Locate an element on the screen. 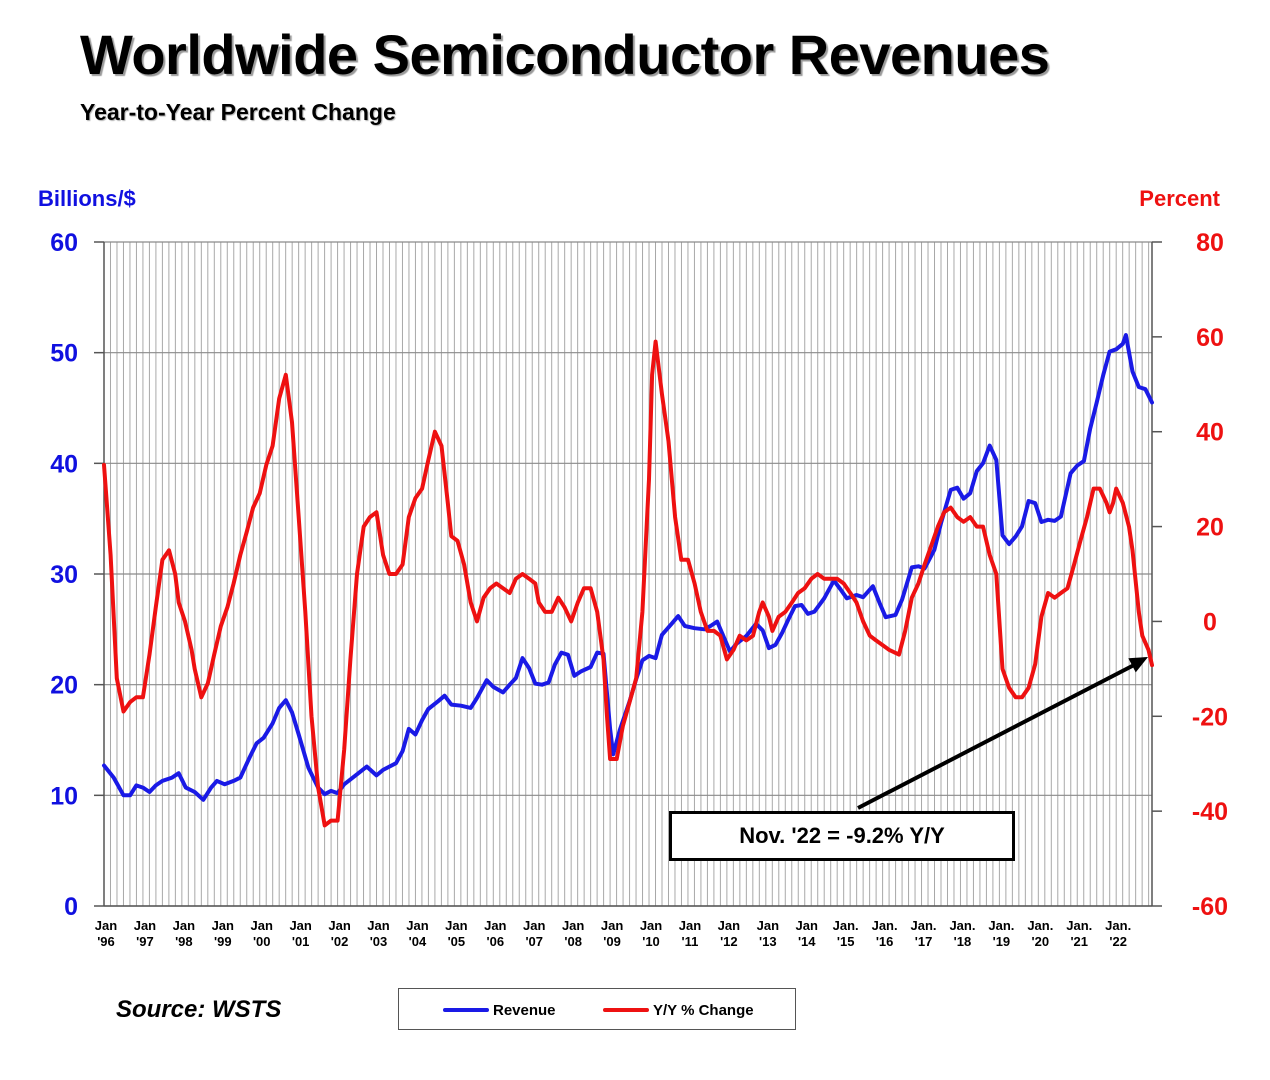 The height and width of the screenshot is (1080, 1270). chart-subtitle: Year-to-Year Percent Change is located at coordinates (238, 112).